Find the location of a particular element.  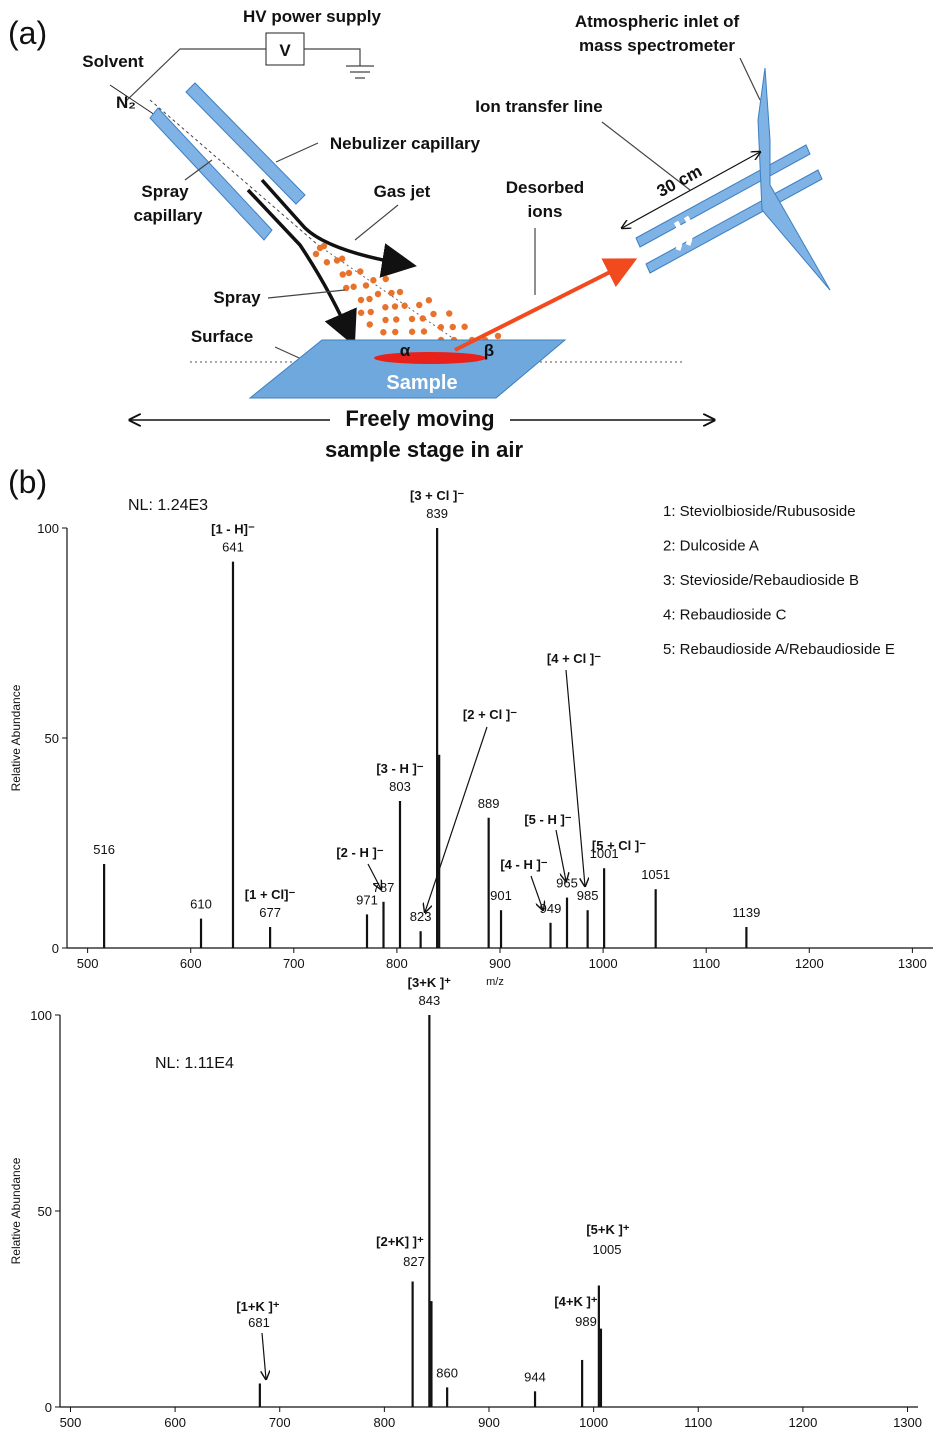

label: Gas jet is located at coordinates (402, 191).